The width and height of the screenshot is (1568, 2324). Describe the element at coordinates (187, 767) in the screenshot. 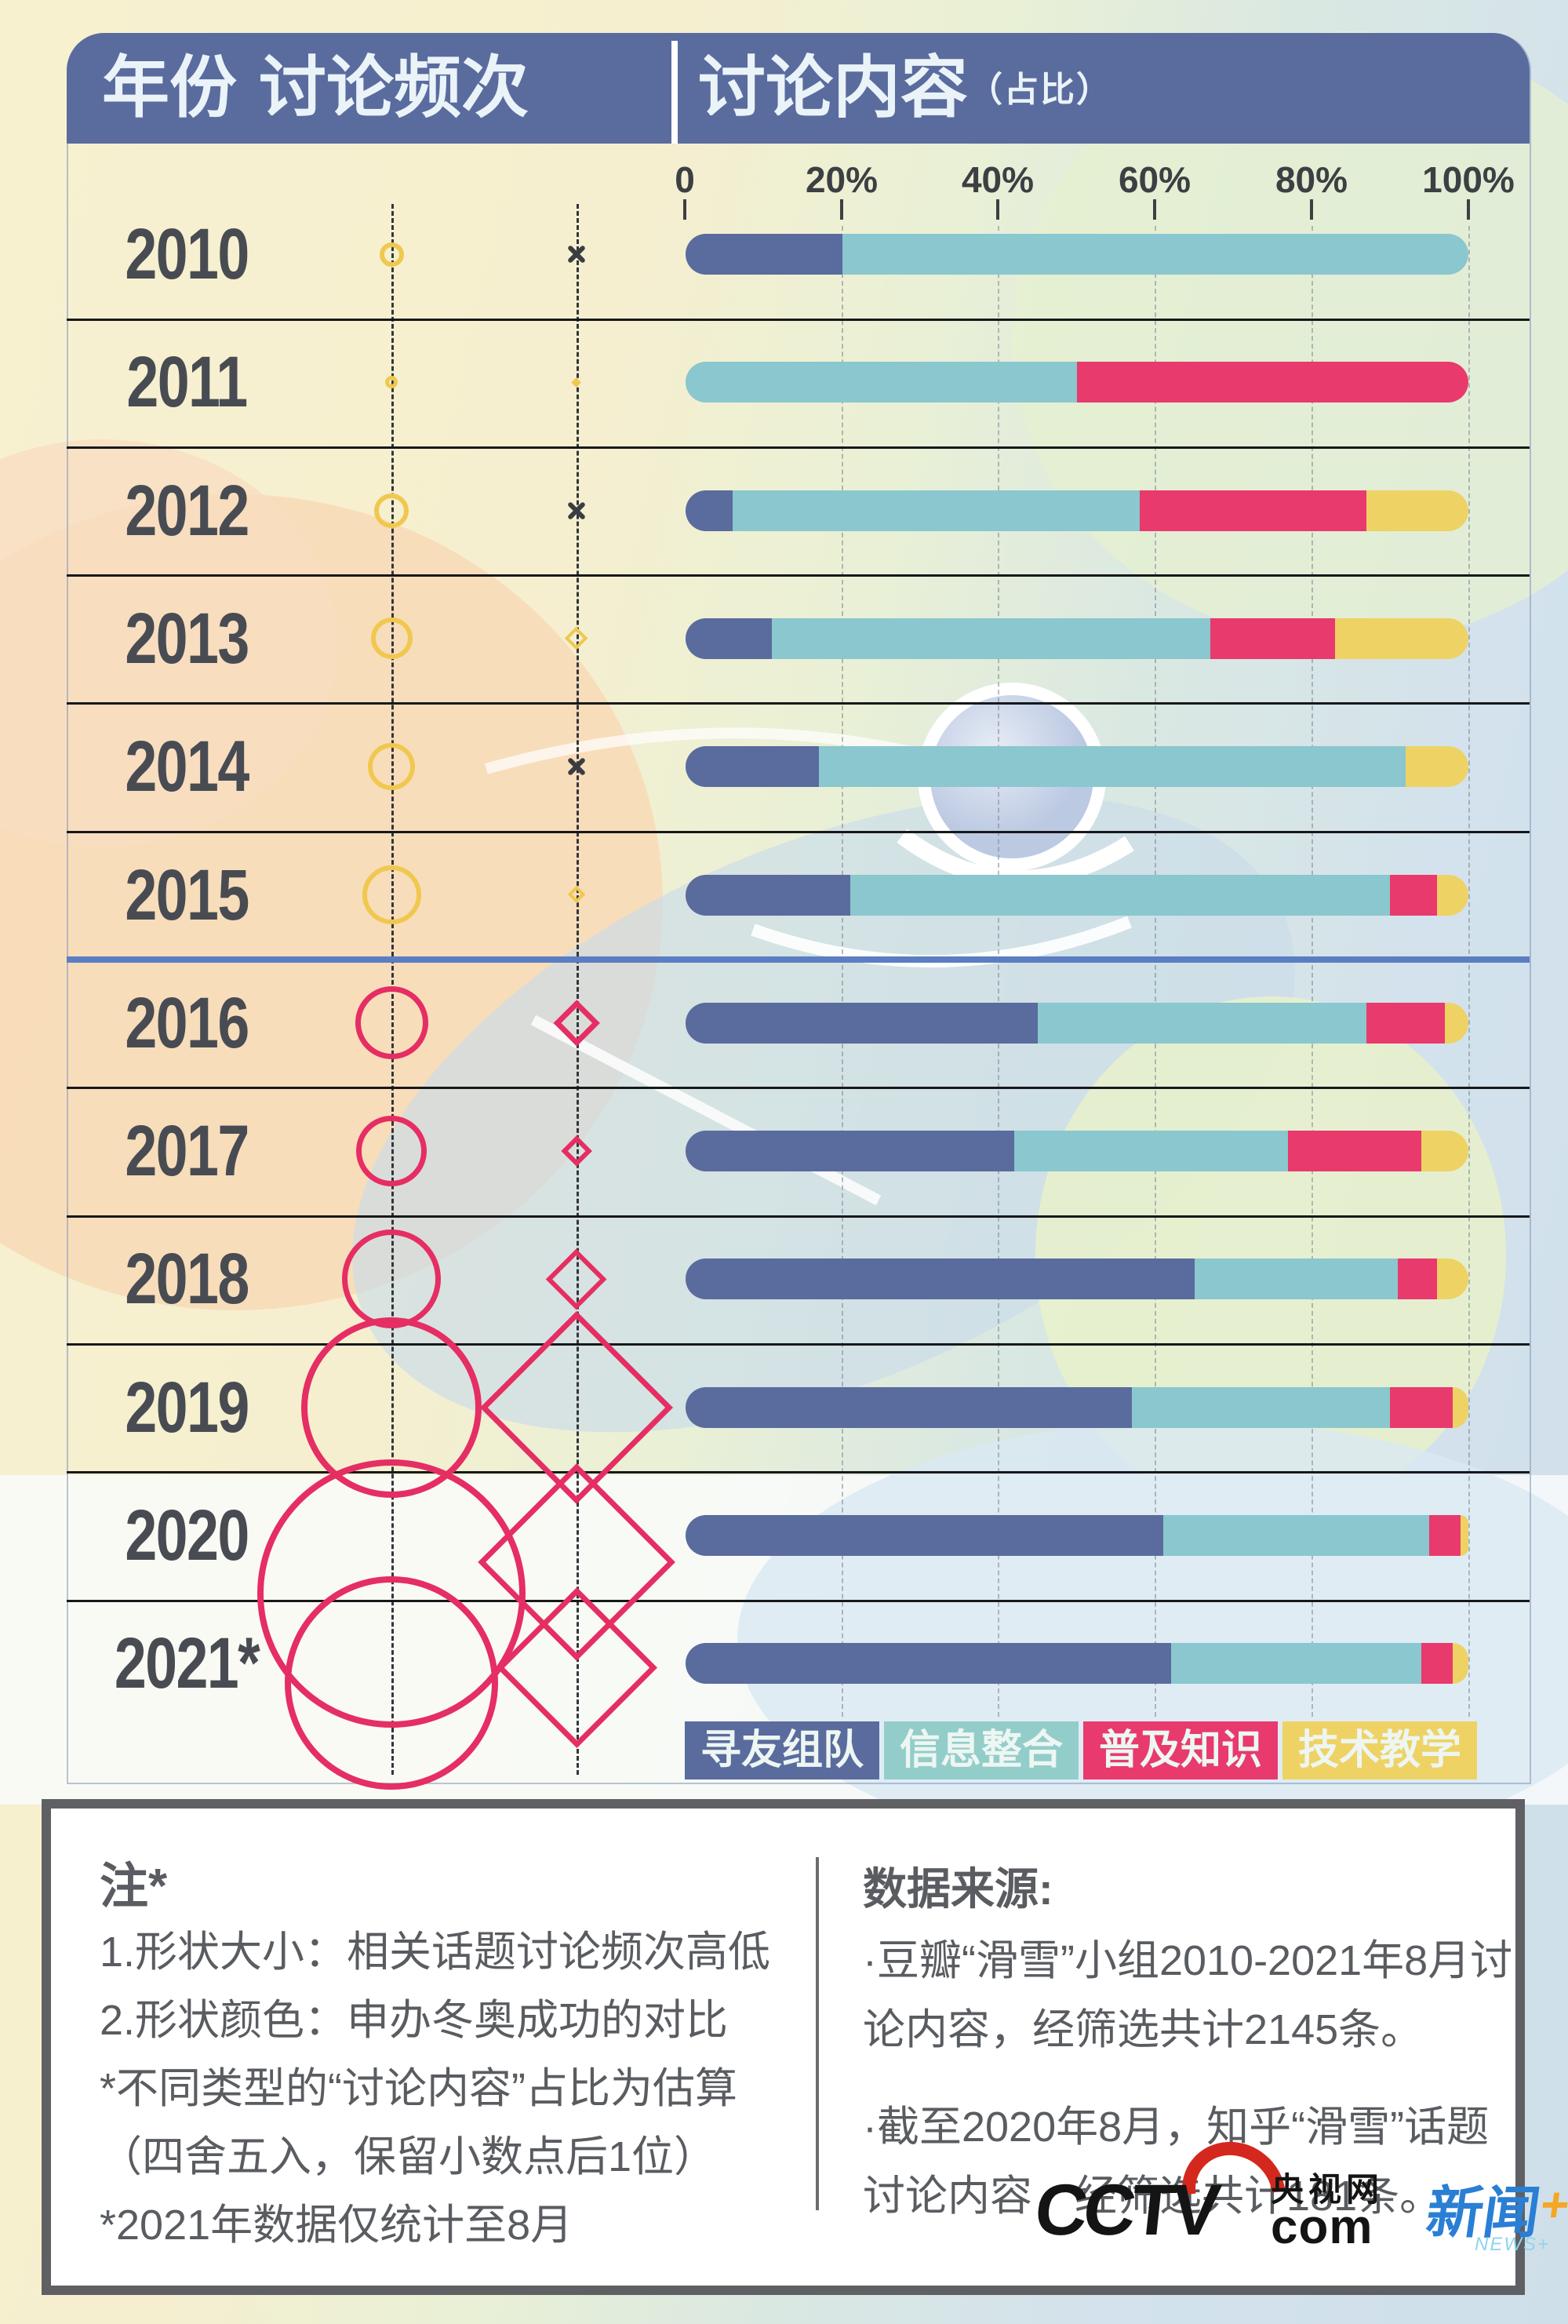

I see `year-label: 2014` at that location.